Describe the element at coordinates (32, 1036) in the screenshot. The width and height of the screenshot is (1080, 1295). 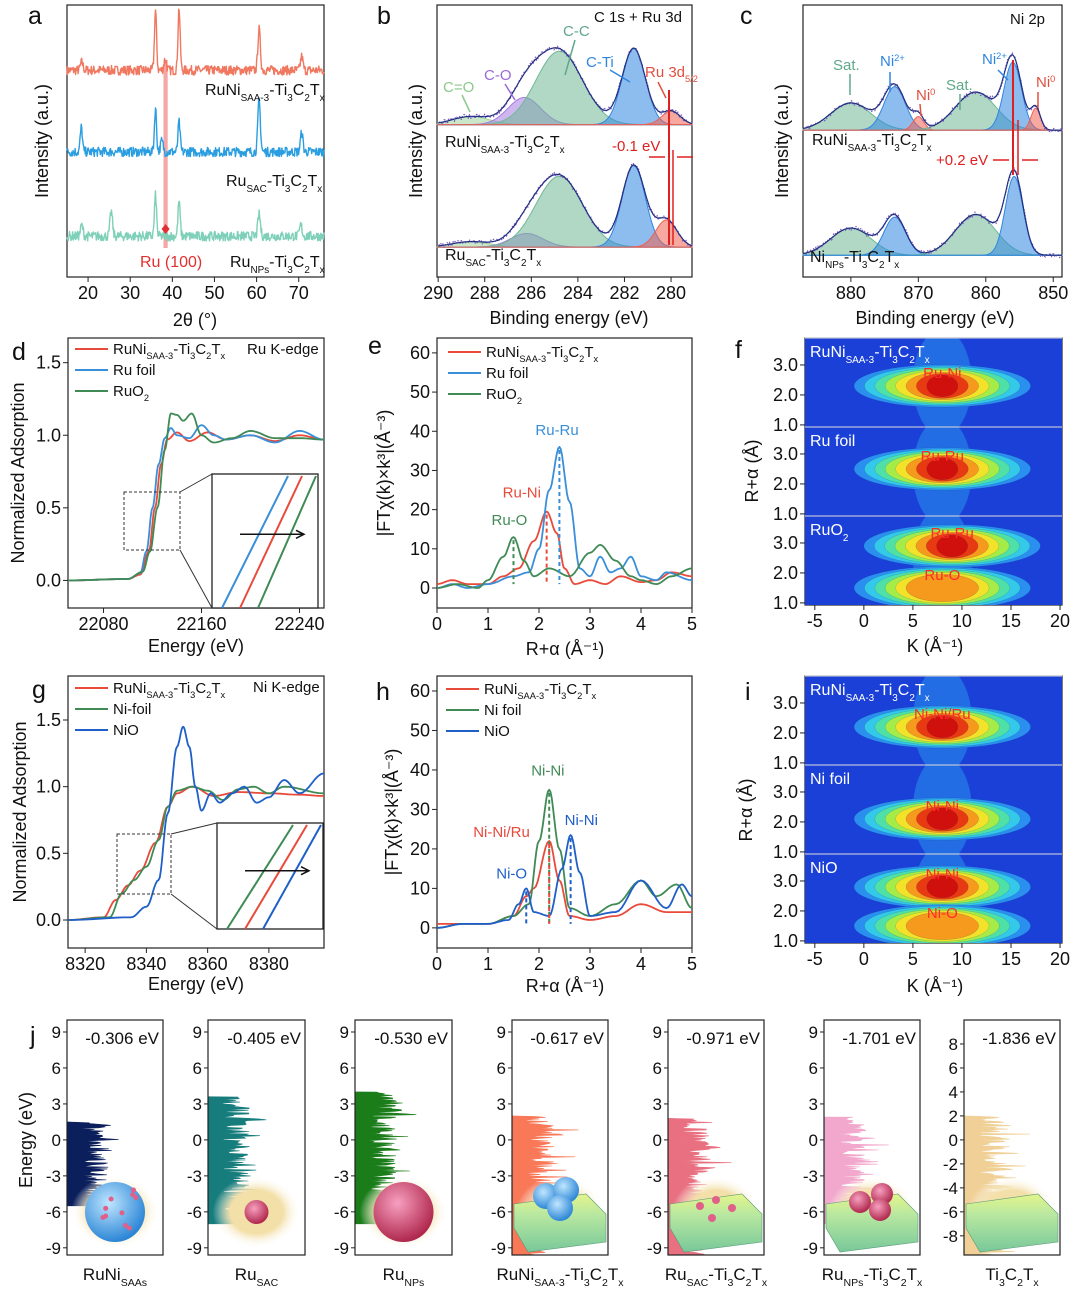
I see `panel-letter: j` at that location.